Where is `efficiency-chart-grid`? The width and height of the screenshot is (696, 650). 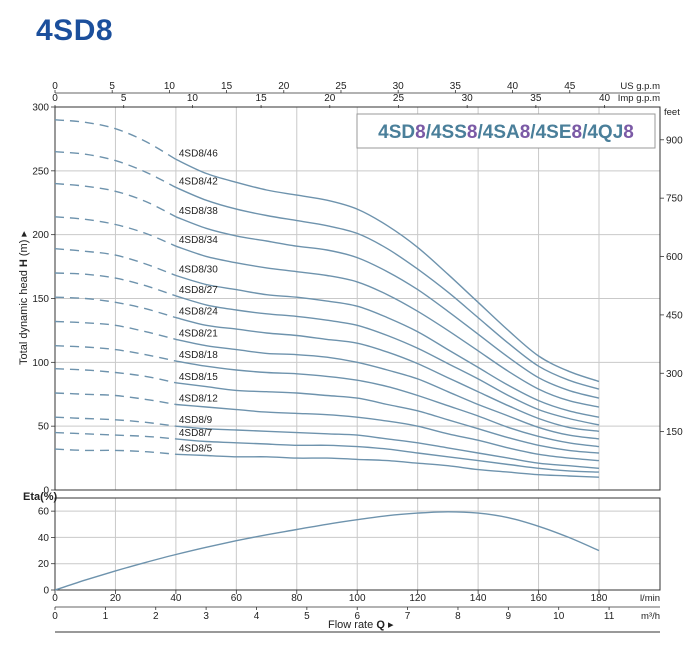
efficiency-chart-grid is located at coordinates (357, 544).